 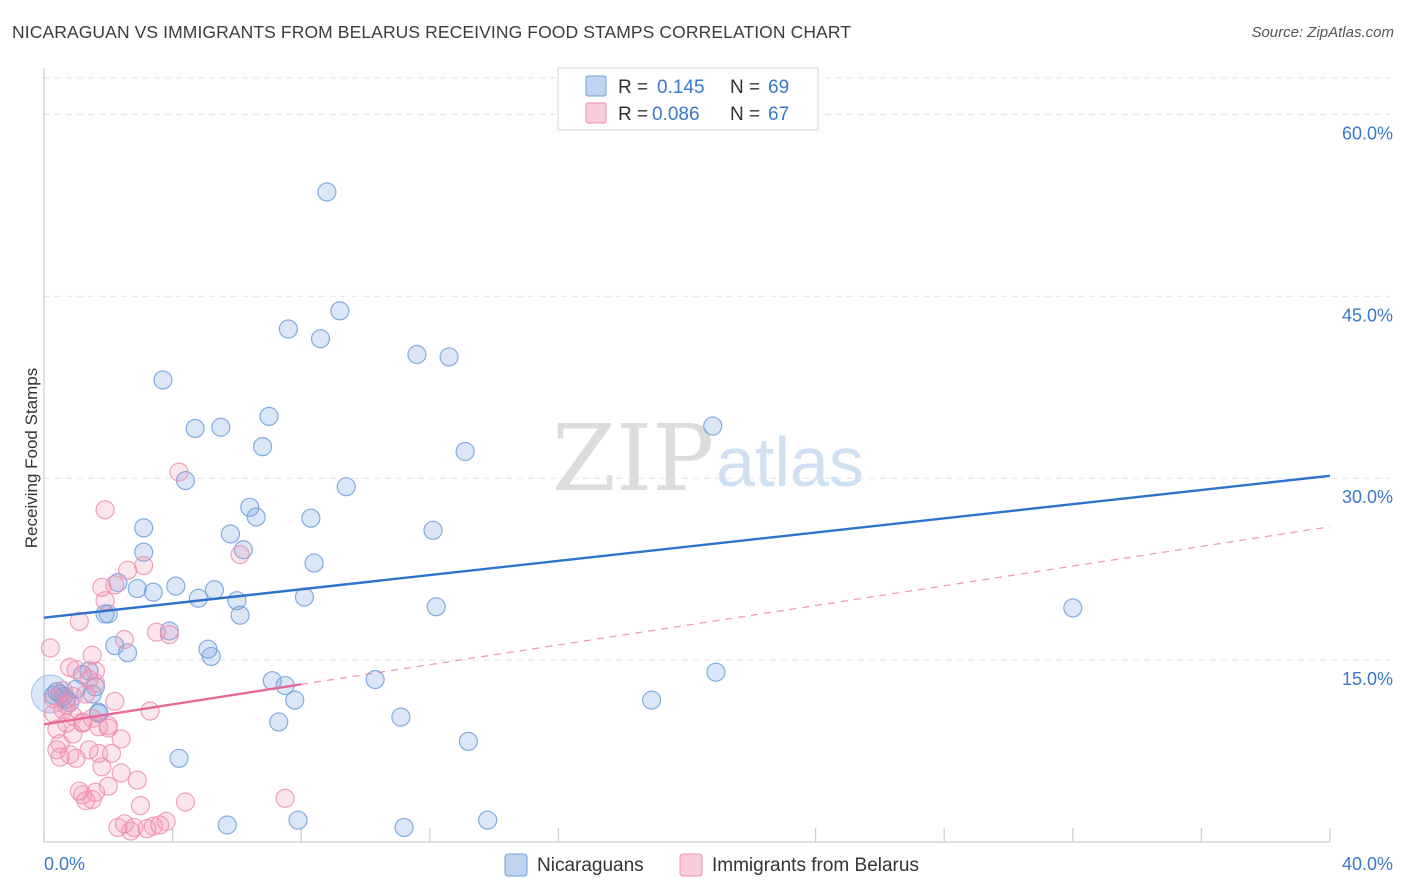 What do you see at coordinates (676, 114) in the screenshot?
I see `legend-r-value: 0.086` at bounding box center [676, 114].